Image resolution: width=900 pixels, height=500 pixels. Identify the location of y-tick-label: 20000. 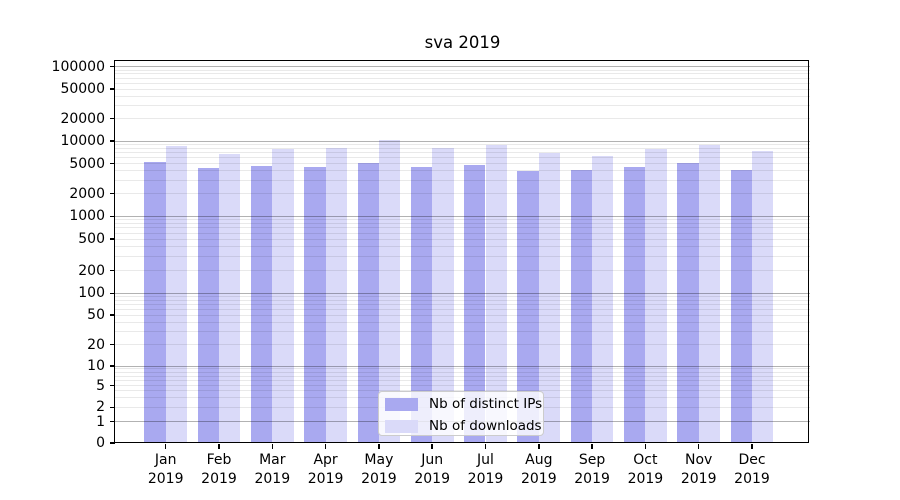
(82, 118).